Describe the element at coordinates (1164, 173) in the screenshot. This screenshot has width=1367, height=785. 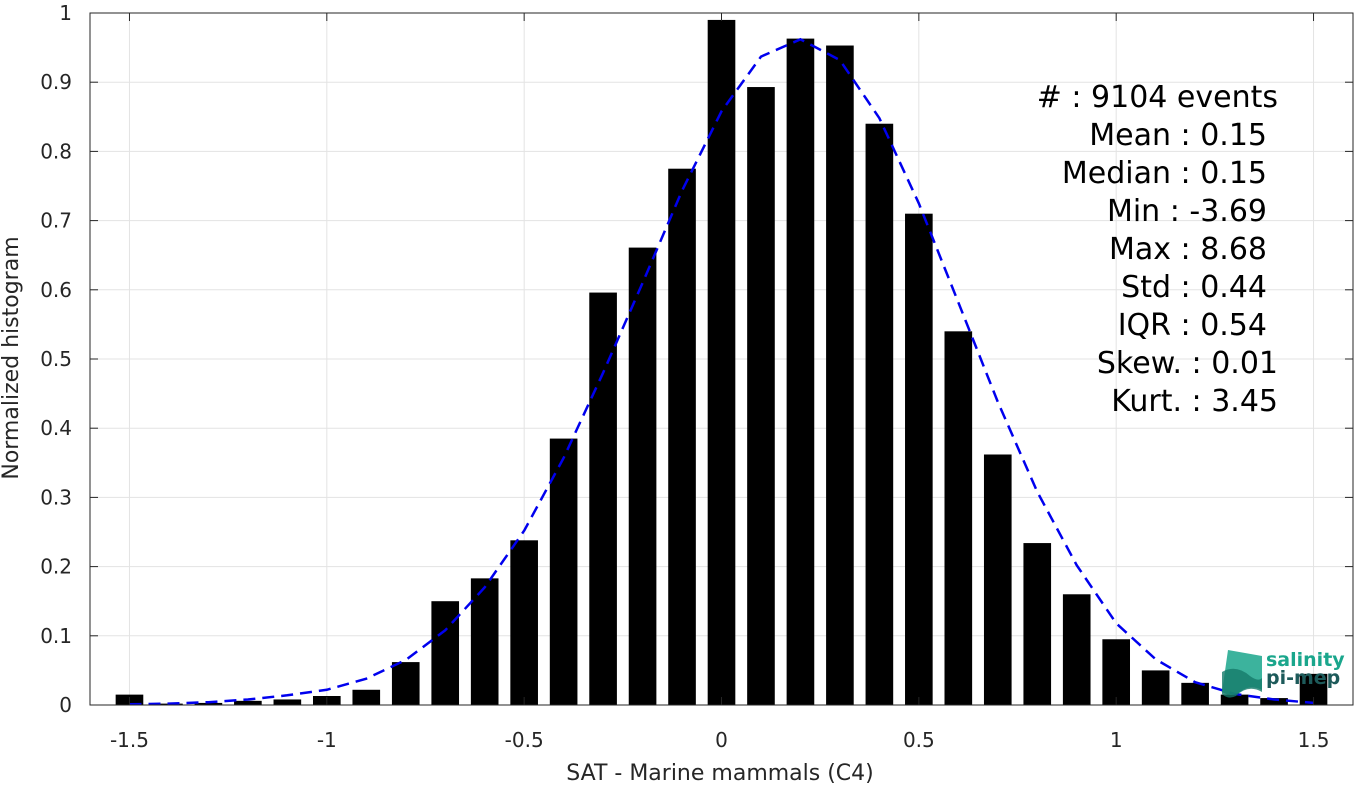
I see `stat-median: Median : 0.15` at that location.